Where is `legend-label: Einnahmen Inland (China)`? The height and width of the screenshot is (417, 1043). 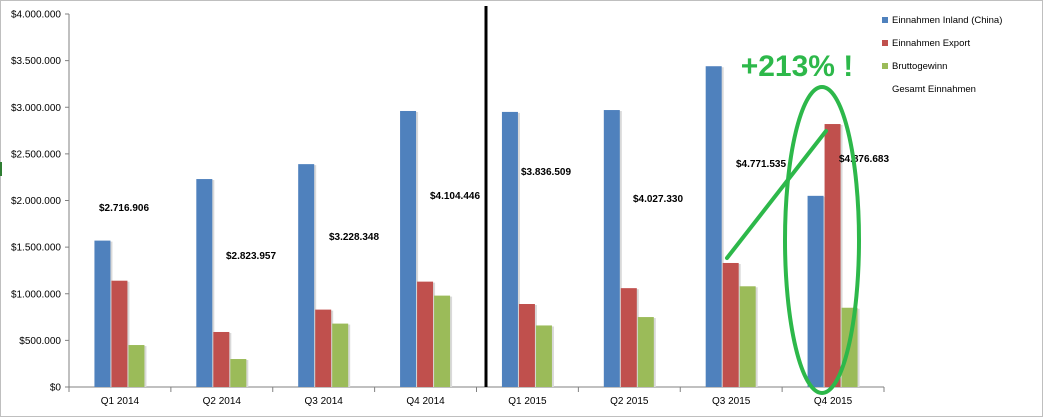 legend-label: Einnahmen Inland (China) is located at coordinates (947, 20).